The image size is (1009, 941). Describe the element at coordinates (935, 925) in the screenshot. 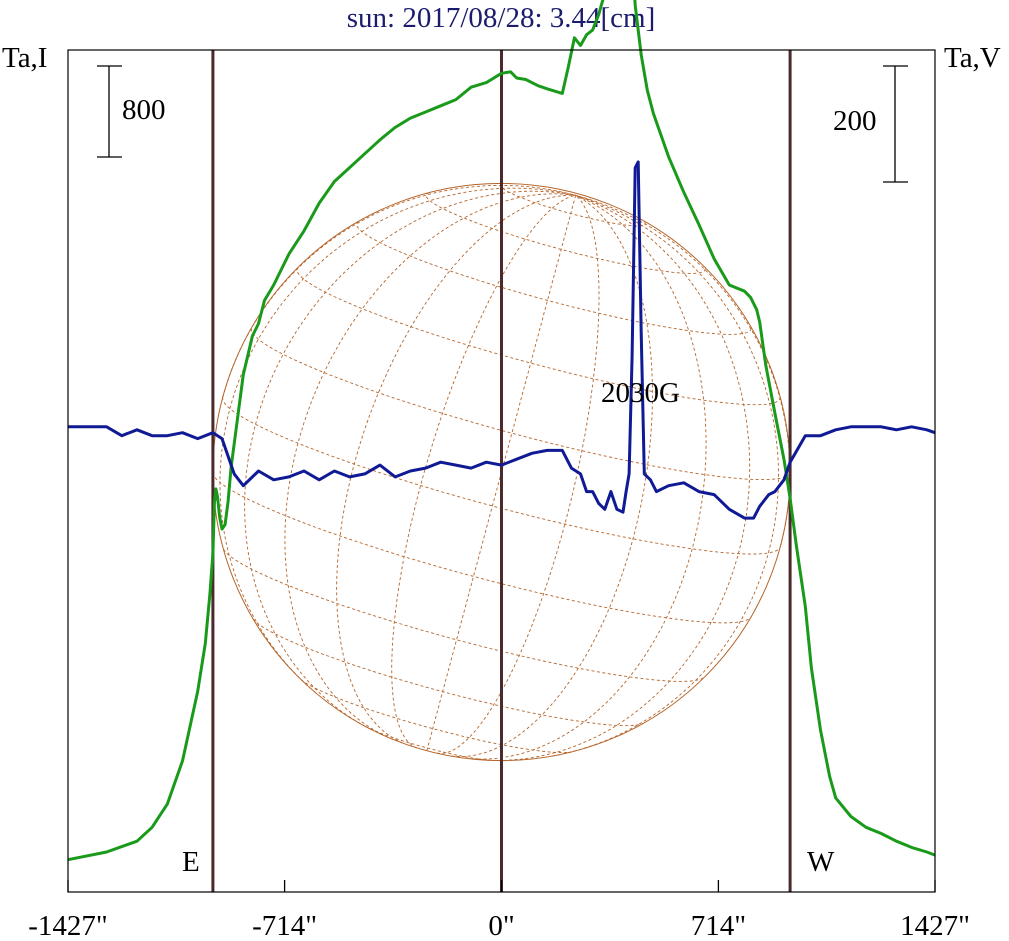

I see `x-tick-label: 1427"` at that location.